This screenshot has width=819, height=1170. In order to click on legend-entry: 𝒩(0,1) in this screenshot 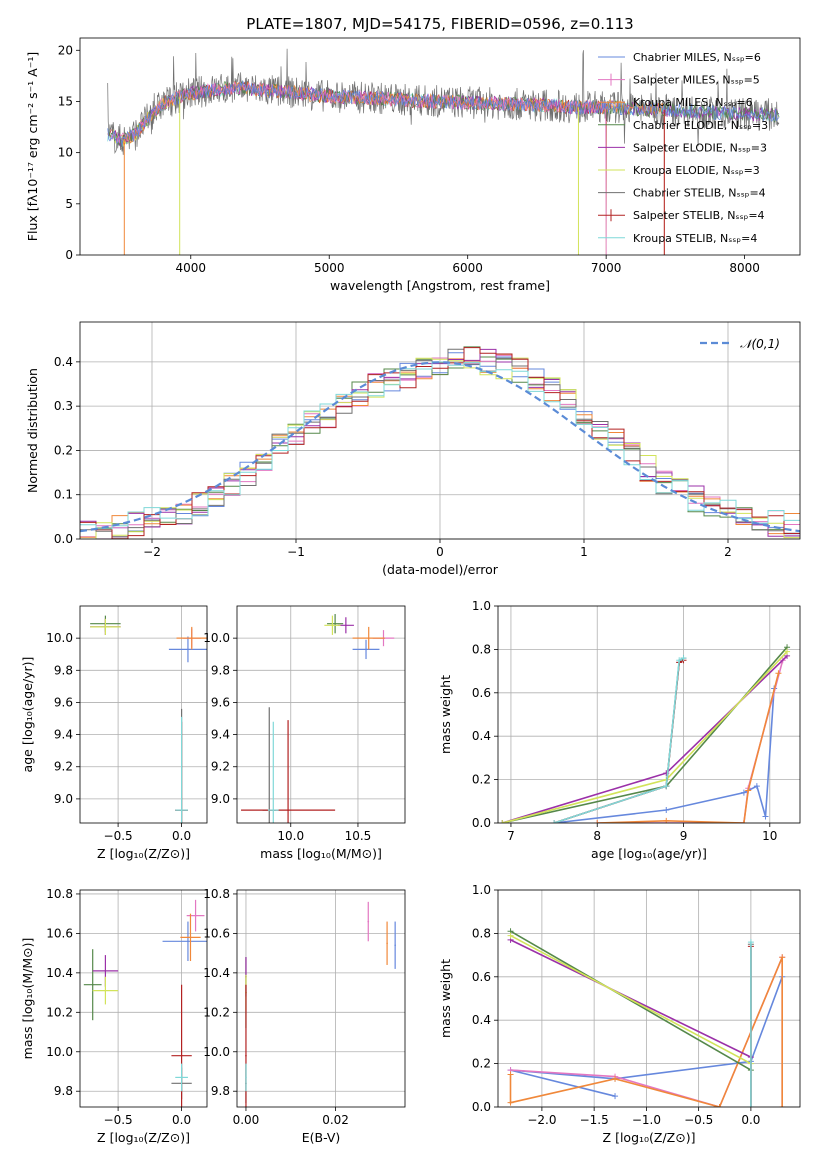, I will do `click(760, 344)`.